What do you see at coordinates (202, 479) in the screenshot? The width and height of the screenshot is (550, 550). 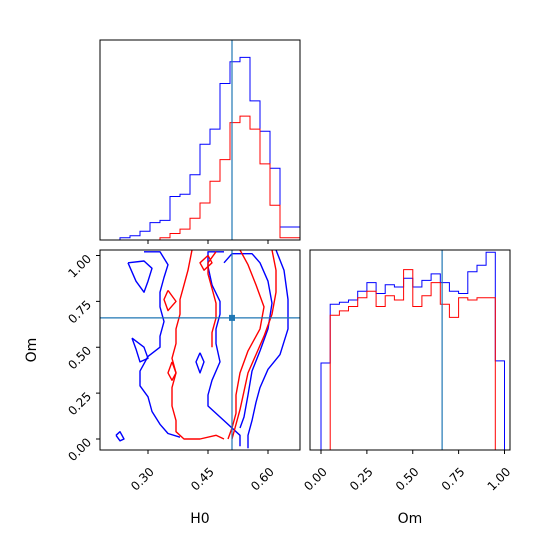 I see `h0-tick-label: 0.45` at bounding box center [202, 479].